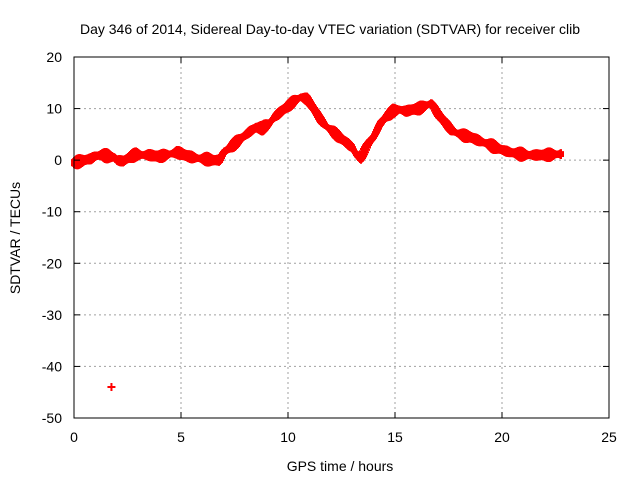 This screenshot has height=480, width=640. What do you see at coordinates (111, 387) in the screenshot?
I see `outlier-point` at bounding box center [111, 387].